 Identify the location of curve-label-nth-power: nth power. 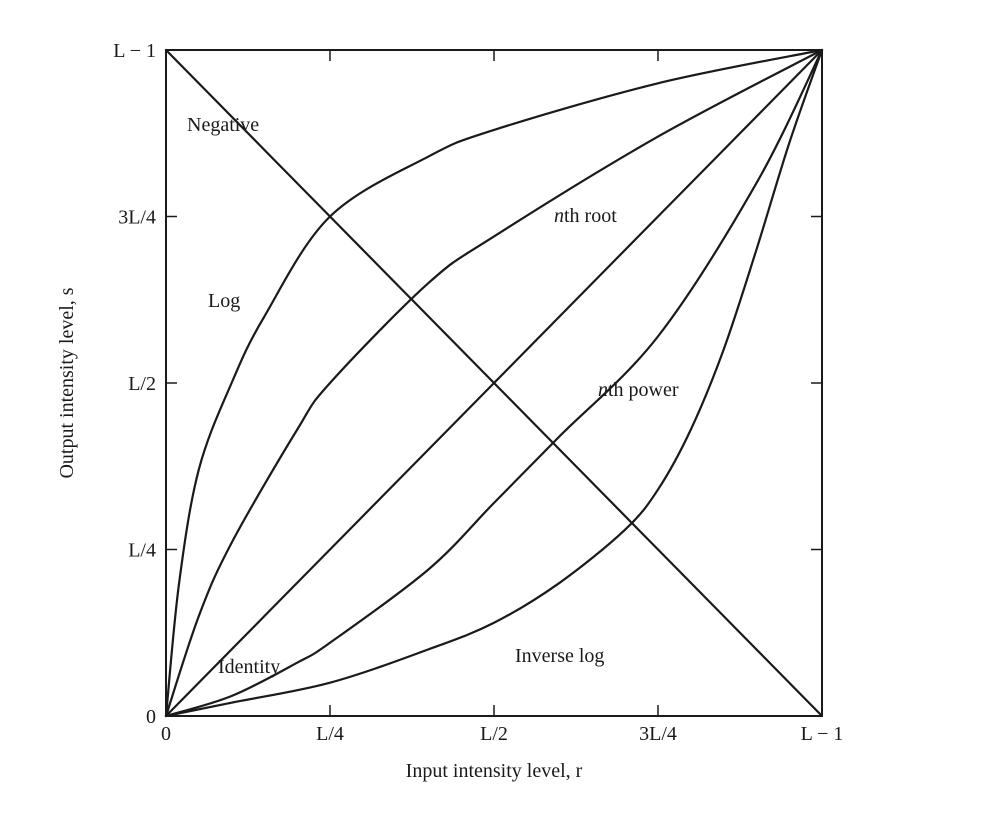
(638, 390).